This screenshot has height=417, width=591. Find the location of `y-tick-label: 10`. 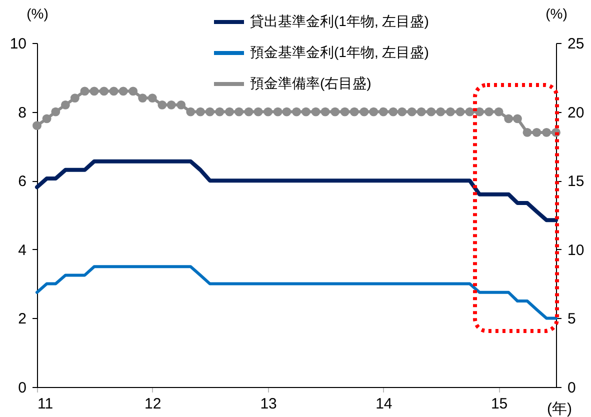

y-tick-label: 10 is located at coordinates (18, 44).